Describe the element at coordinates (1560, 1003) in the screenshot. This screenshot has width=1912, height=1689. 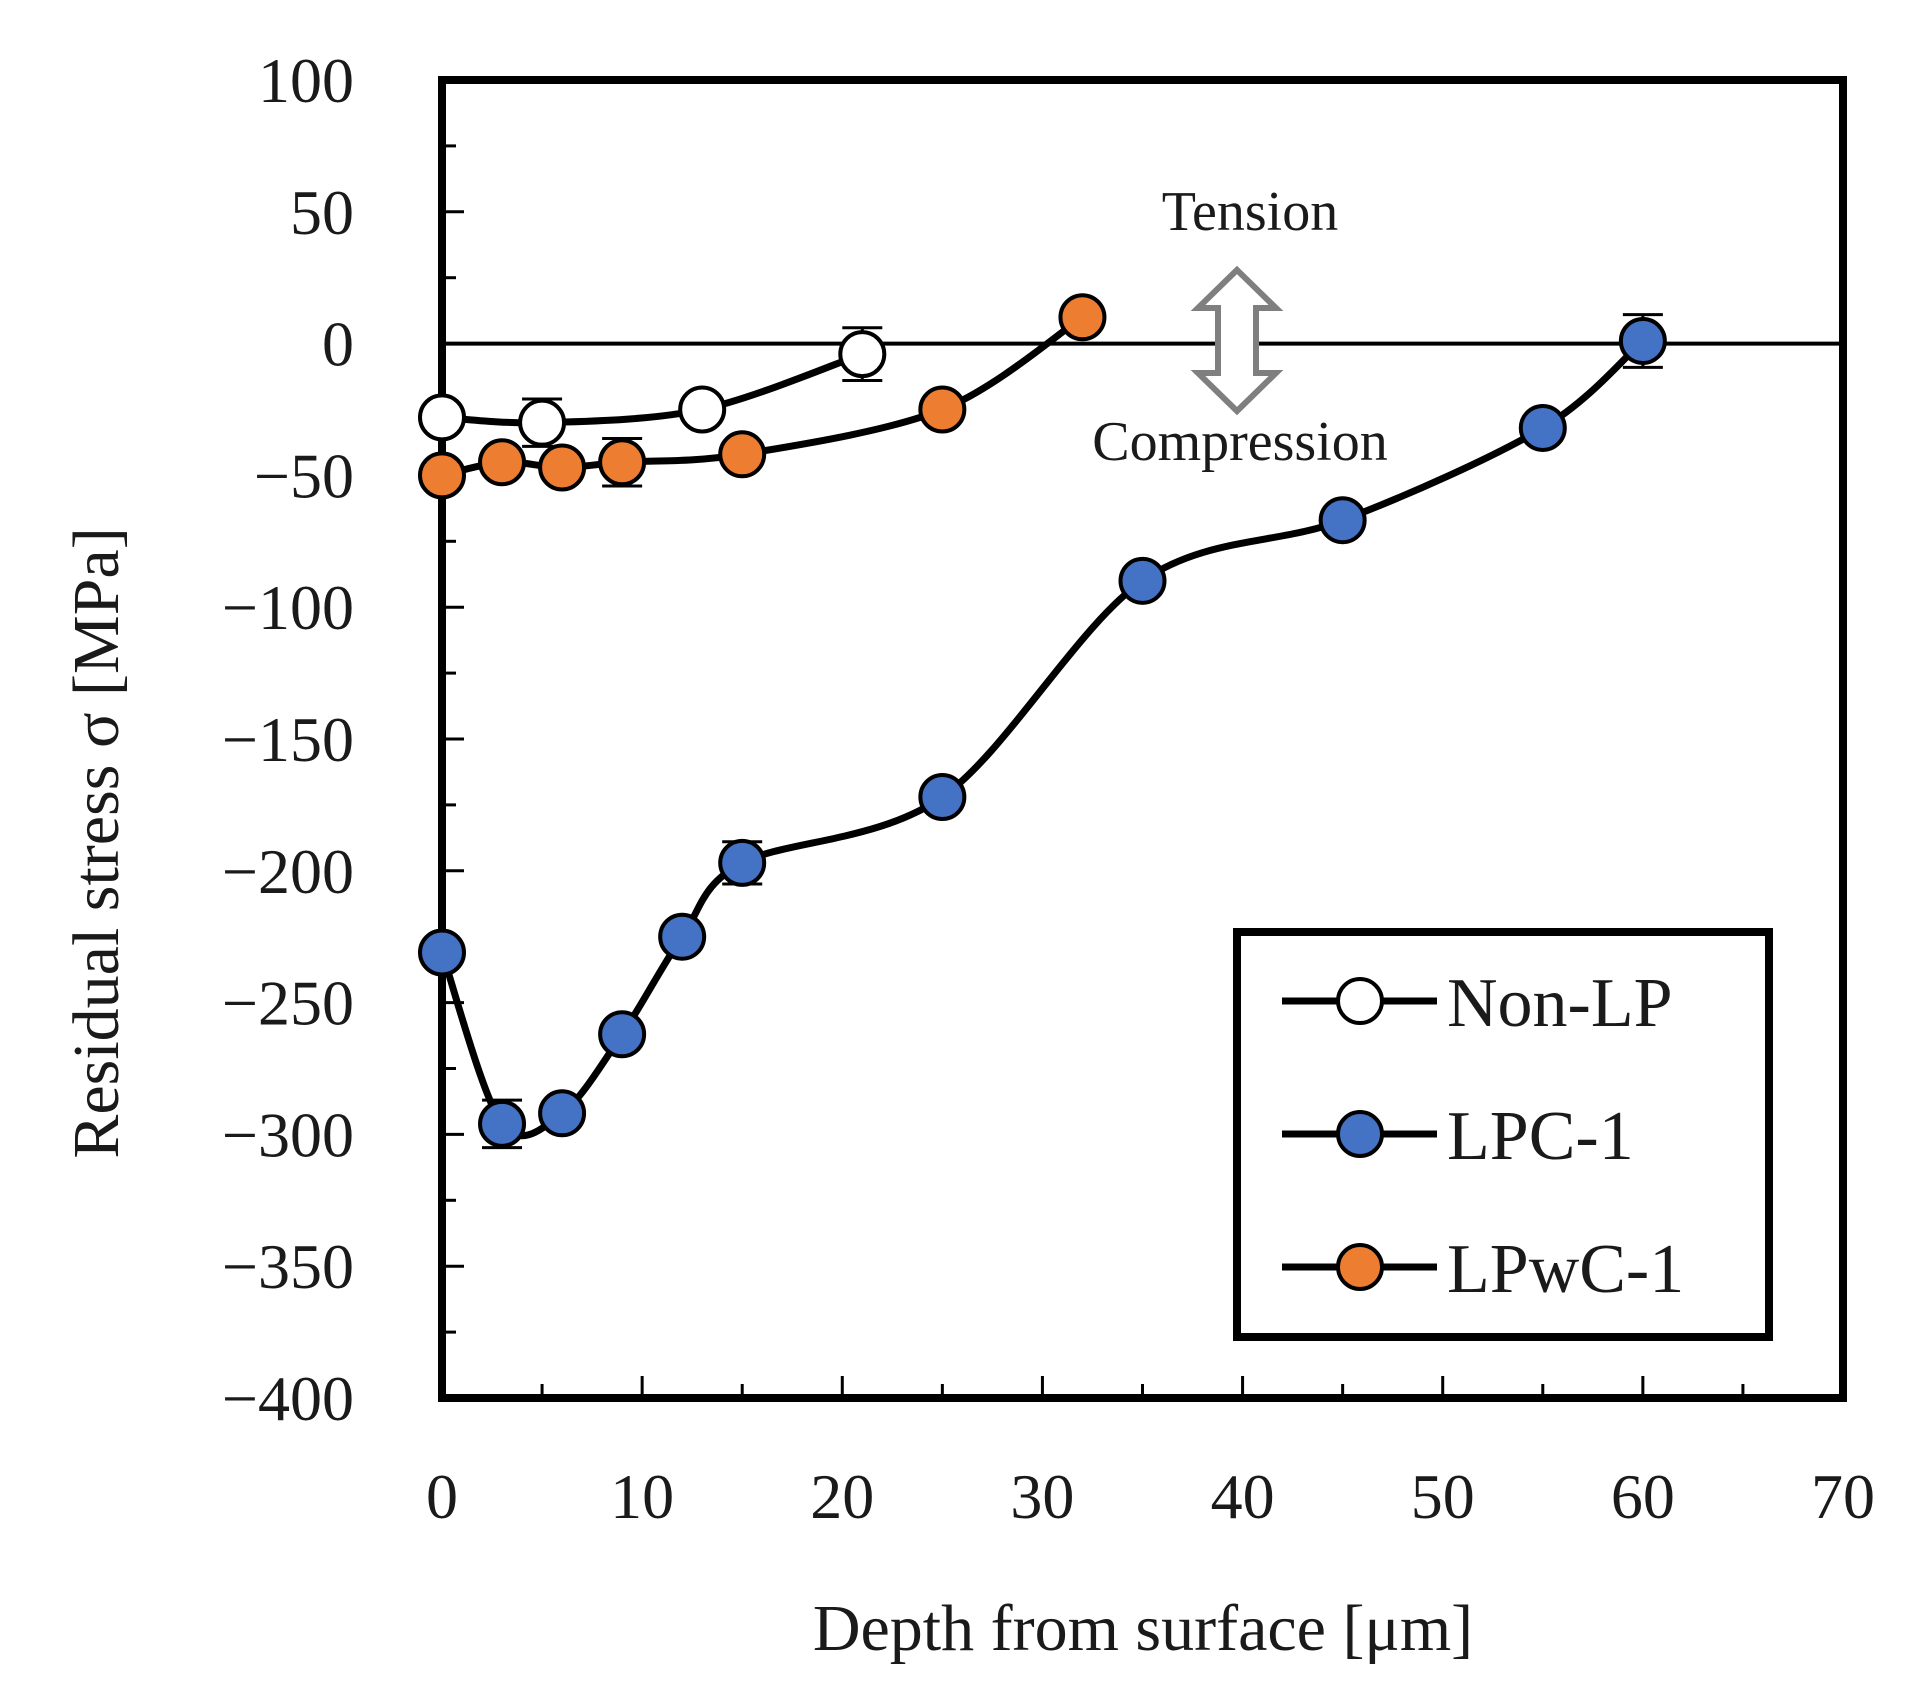
I see `legend-label-non-lp: Non-LP` at that location.